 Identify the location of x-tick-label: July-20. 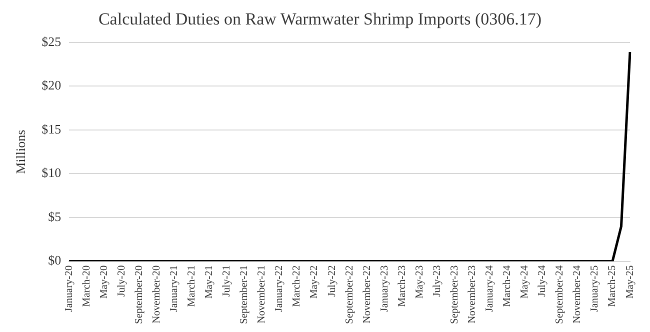
(122, 281).